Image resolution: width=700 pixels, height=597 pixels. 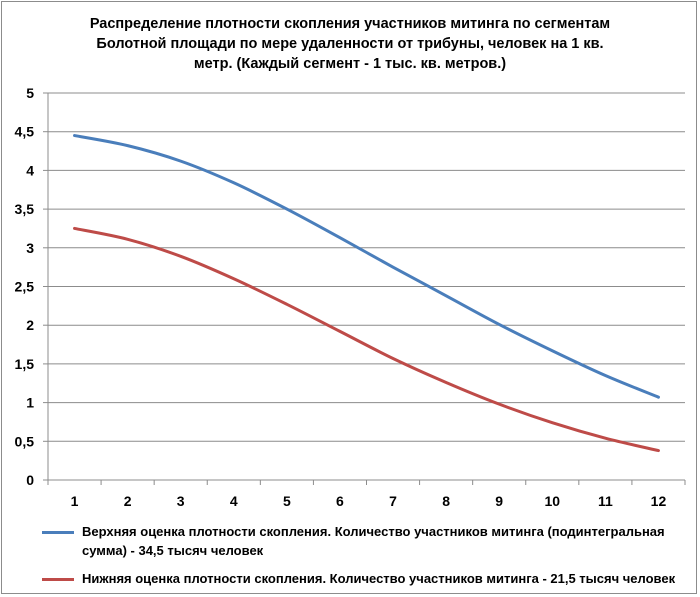 I want to click on y-tick-label-3: 1,5, so click(x=25, y=364).